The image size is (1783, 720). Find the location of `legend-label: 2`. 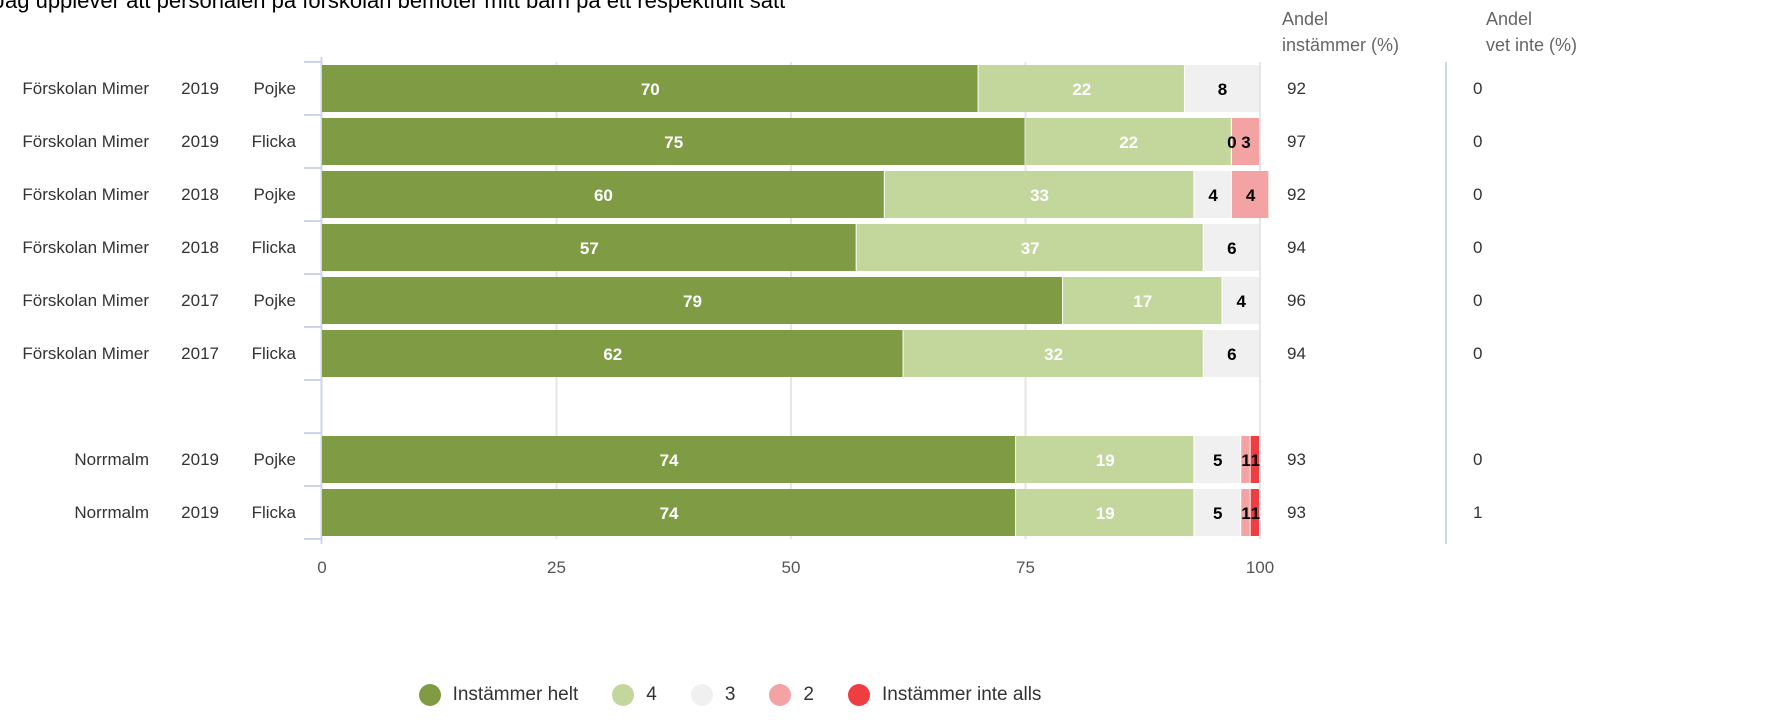

legend-label: 2 is located at coordinates (808, 694).